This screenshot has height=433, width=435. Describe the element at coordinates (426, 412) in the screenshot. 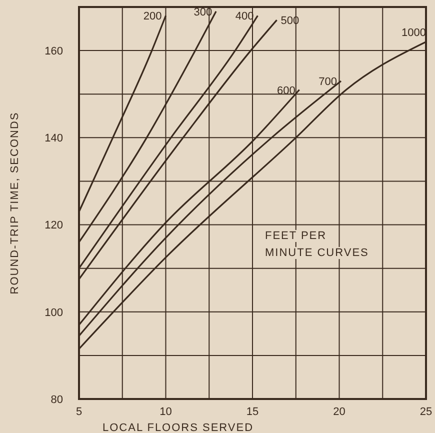

I see `x-tick-label: 25` at that location.